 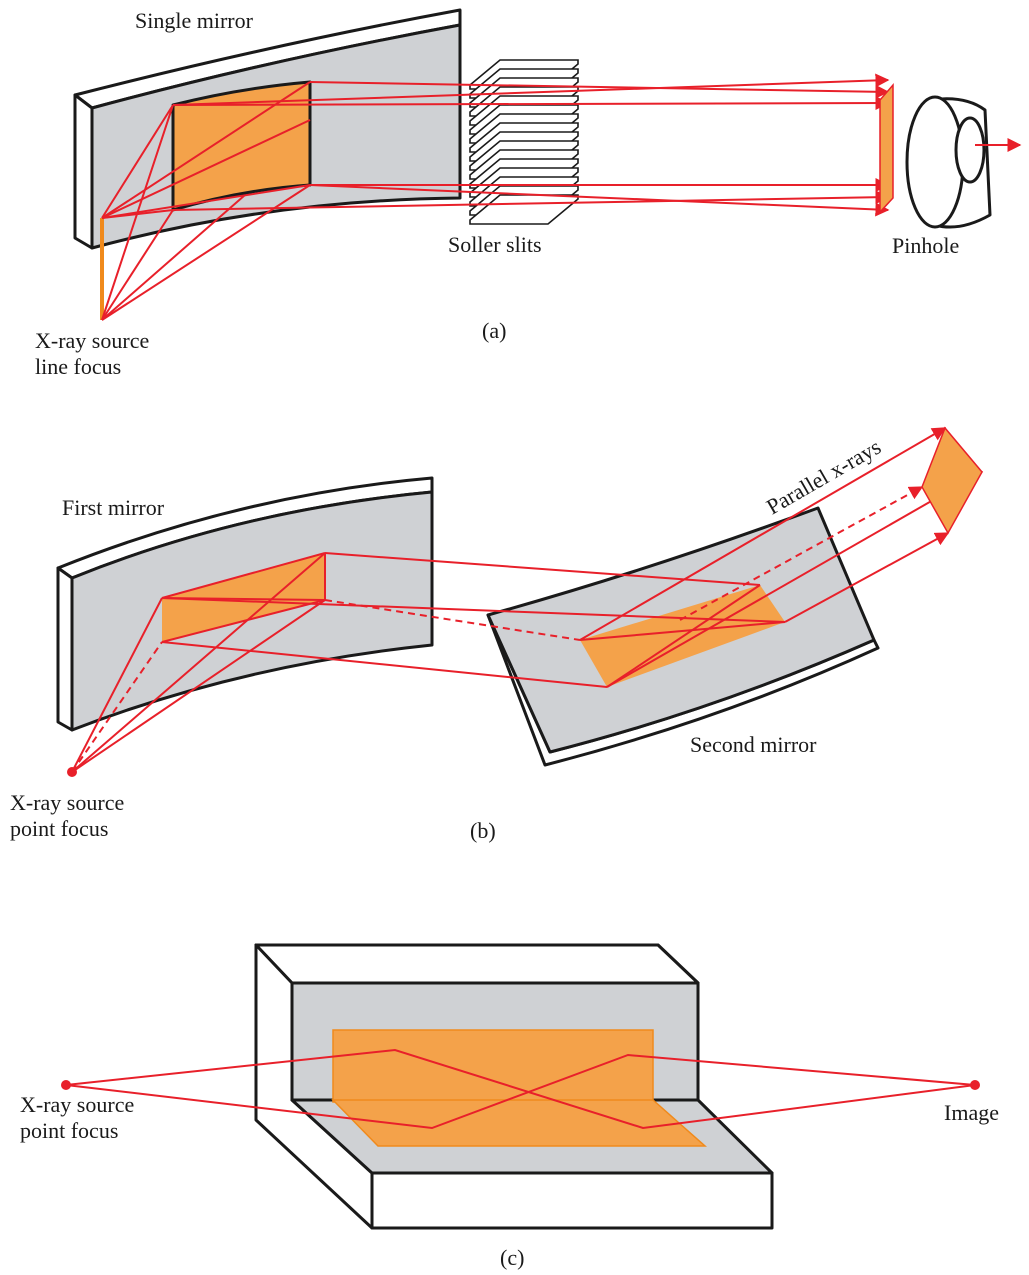 I want to click on reflected-rays-a, so click(x=531, y=145).